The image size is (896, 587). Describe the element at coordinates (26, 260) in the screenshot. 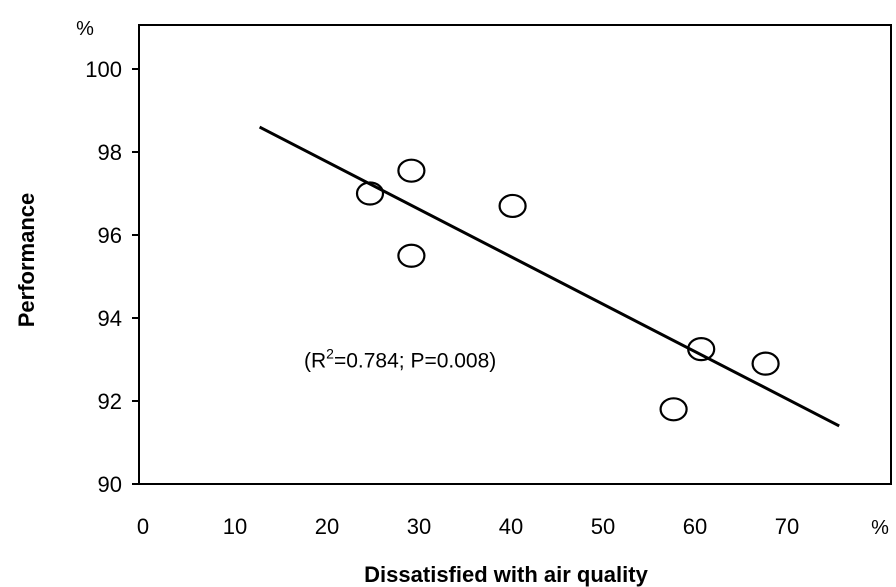

I see `y-axis-title: Performance` at that location.